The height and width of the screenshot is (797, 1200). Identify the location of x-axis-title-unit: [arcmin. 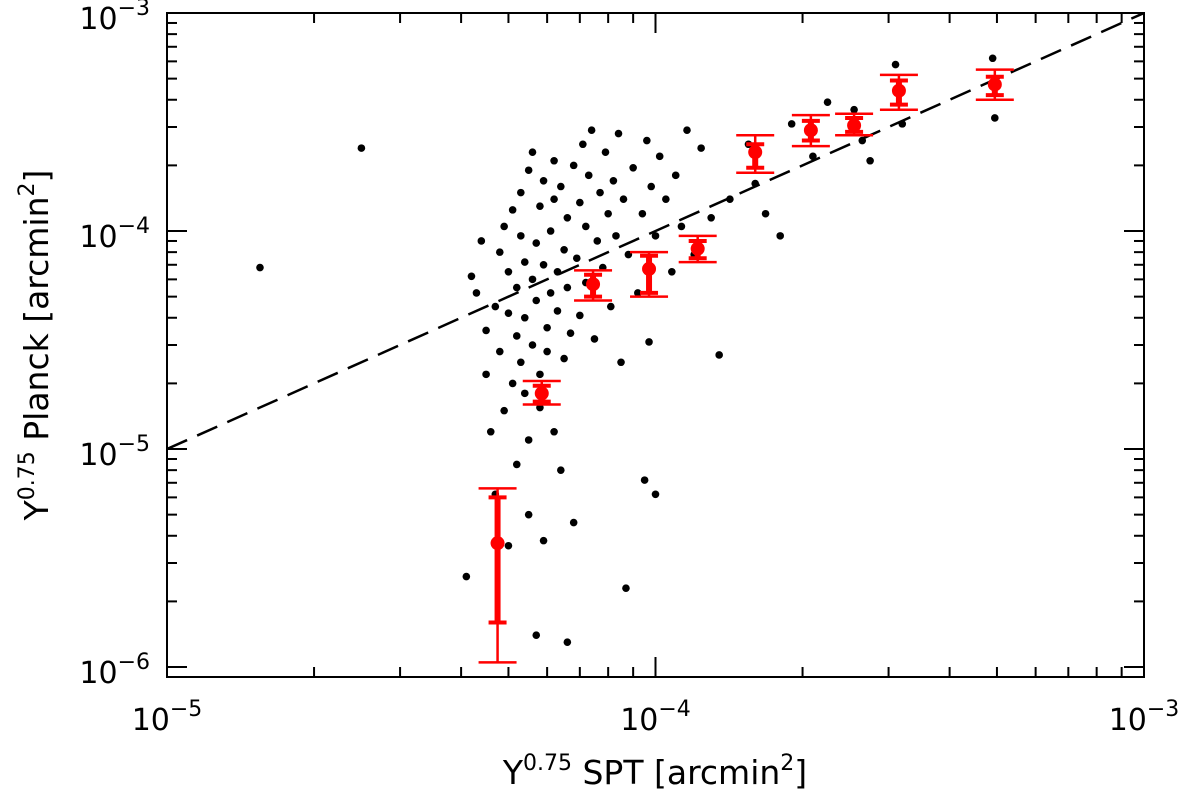
(717, 772).